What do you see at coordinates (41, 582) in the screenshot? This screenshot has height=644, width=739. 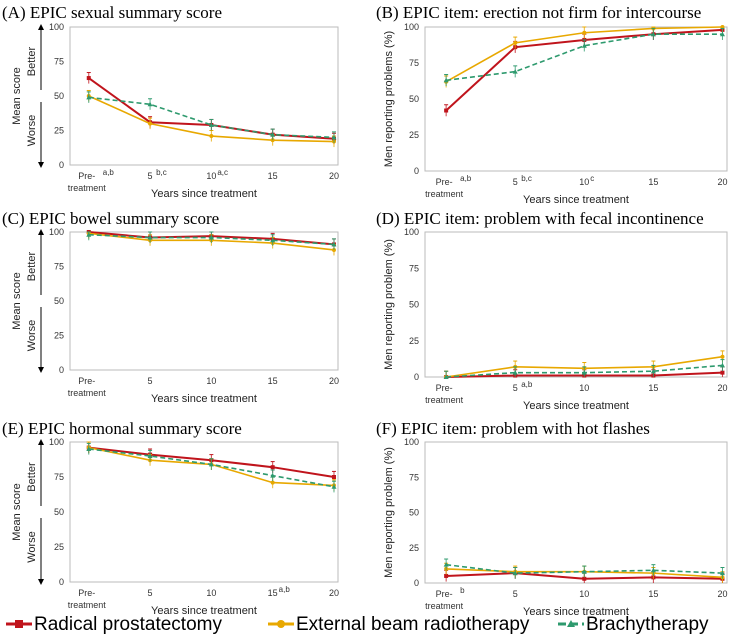 I see `arrow-down-icon` at bounding box center [41, 582].